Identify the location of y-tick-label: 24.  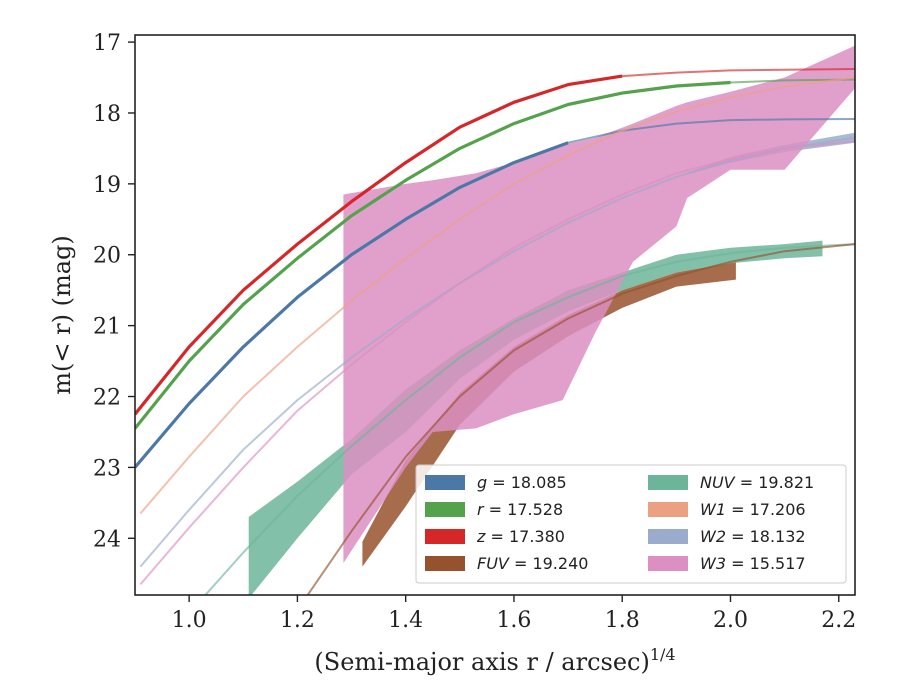
(107, 539).